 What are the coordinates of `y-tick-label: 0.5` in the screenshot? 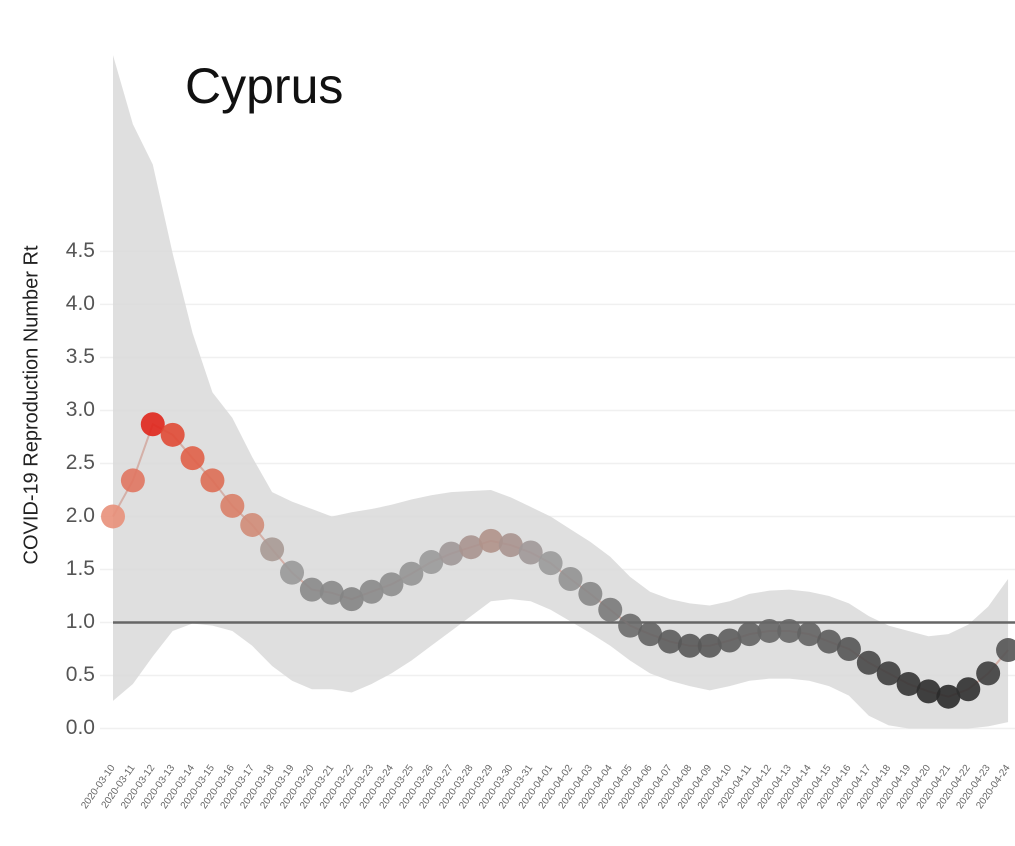 It's located at (80, 674).